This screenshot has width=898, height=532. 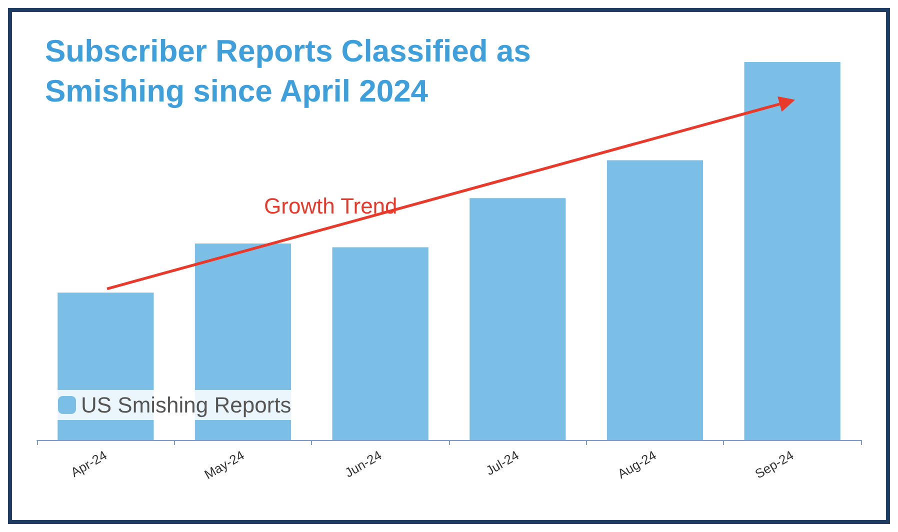 What do you see at coordinates (186, 405) in the screenshot?
I see `legend-label: US Smishing Reports` at bounding box center [186, 405].